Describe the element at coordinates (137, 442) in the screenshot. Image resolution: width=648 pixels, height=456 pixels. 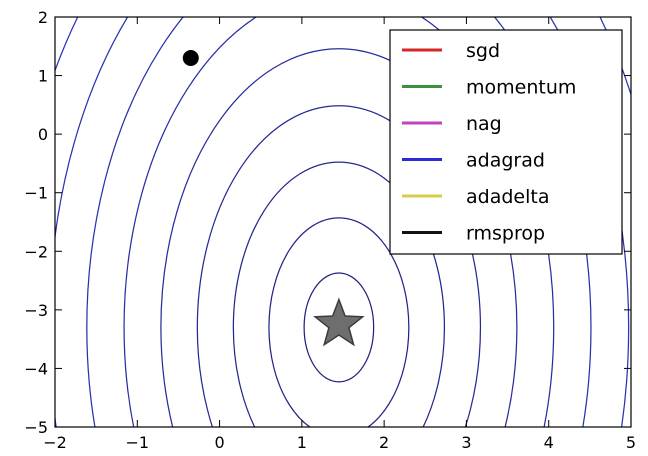
I see `x-tick-label: −1` at that location.